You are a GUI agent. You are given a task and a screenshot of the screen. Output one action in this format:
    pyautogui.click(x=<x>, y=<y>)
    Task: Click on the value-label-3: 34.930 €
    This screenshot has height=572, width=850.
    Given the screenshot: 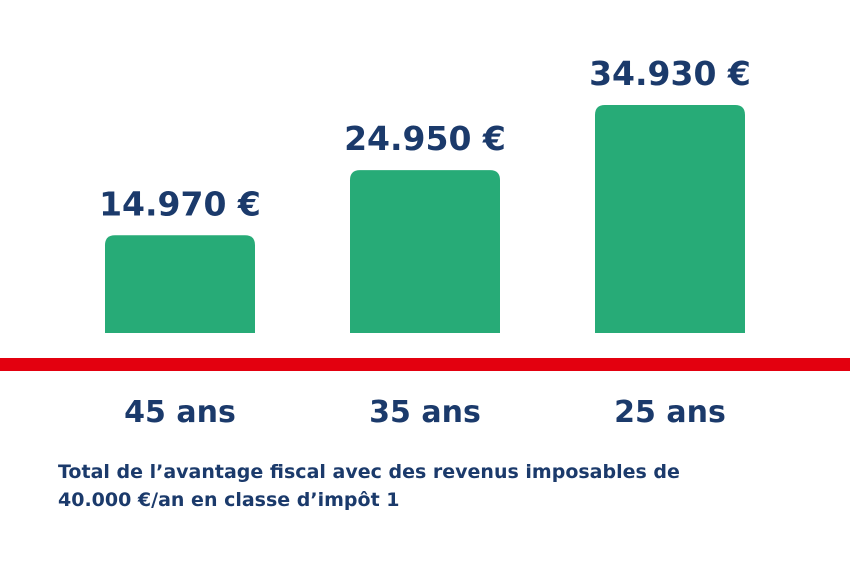 What is the action you would take?
    pyautogui.click(x=670, y=73)
    